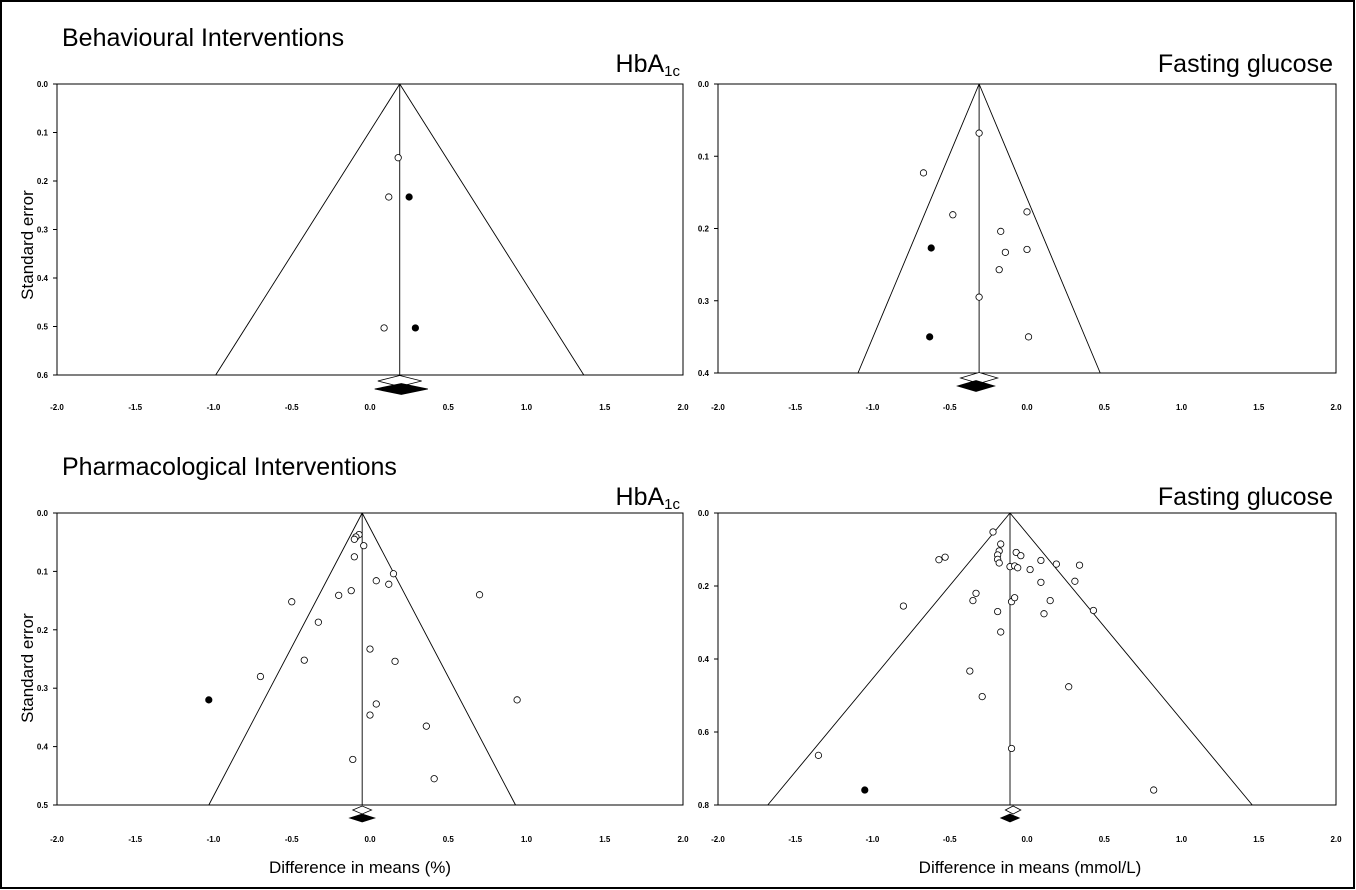 The width and height of the screenshot is (1356, 890). Describe the element at coordinates (950, 839) in the screenshot. I see `pharm-fpg-xtick-label: -0.5` at that location.